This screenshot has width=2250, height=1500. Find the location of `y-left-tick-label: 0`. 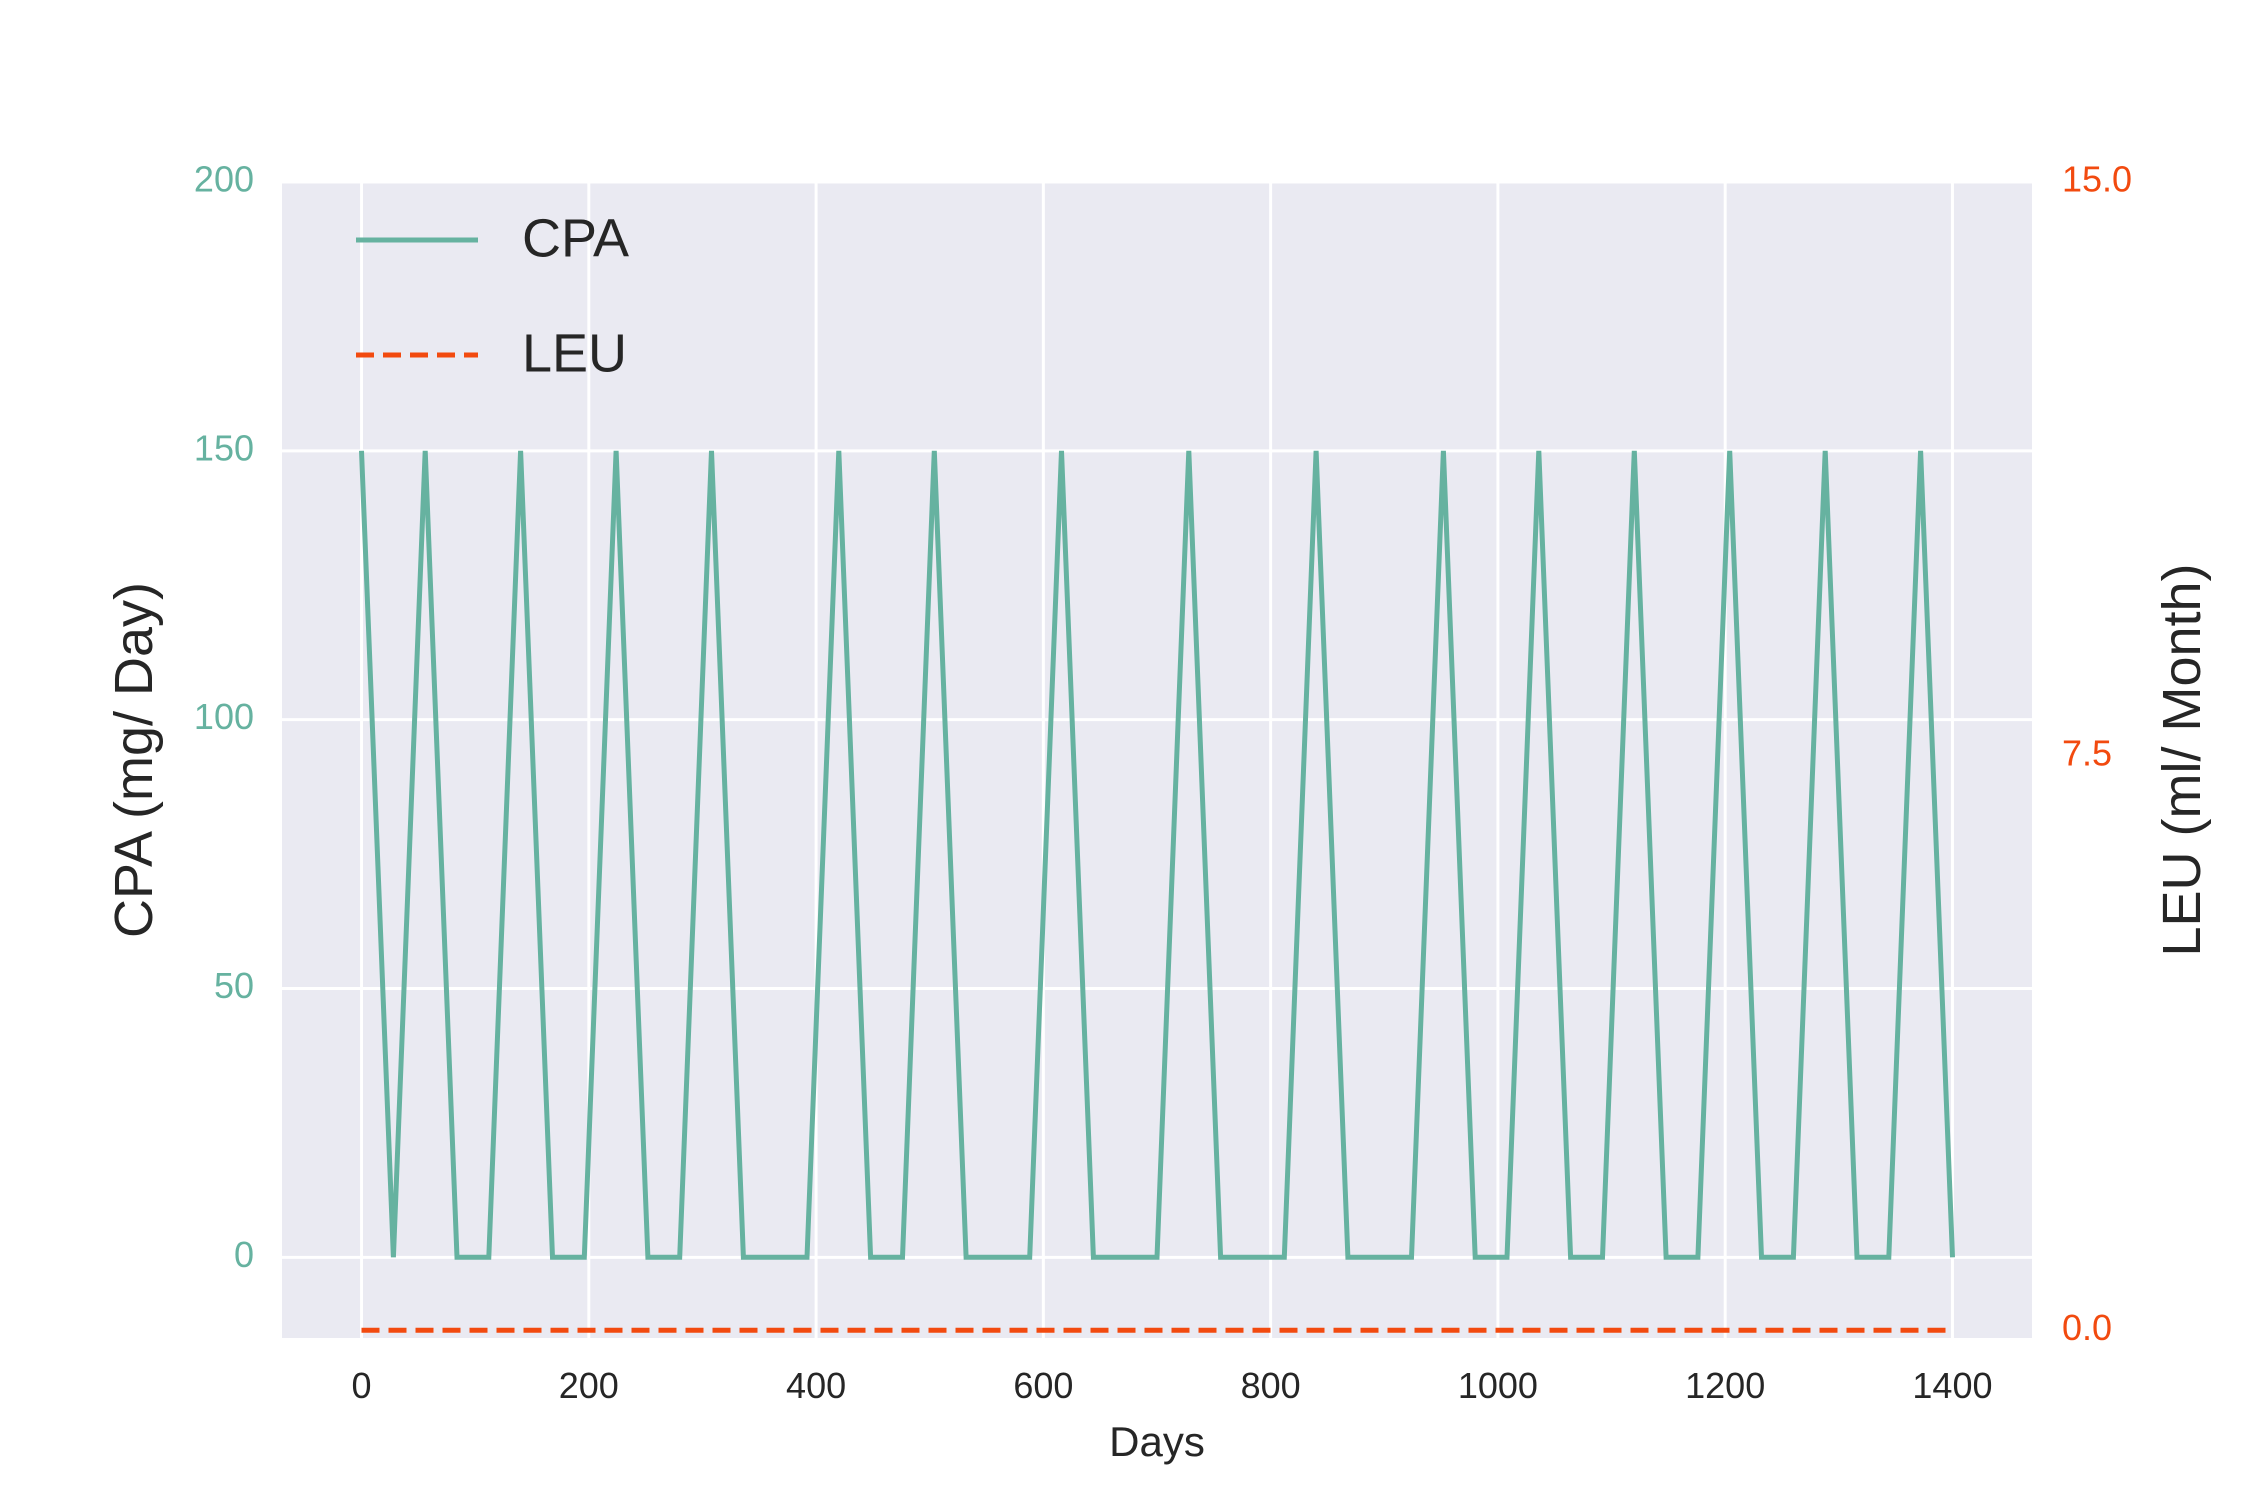

y-left-tick-label: 0 is located at coordinates (244, 1254).